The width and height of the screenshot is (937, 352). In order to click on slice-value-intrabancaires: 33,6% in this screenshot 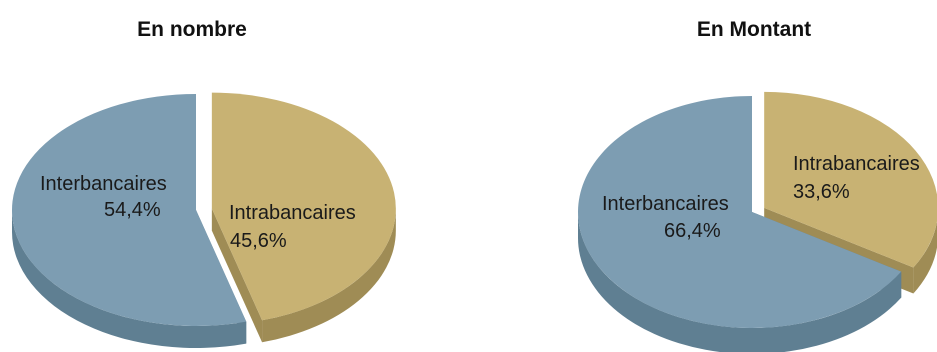, I will do `click(821, 192)`.